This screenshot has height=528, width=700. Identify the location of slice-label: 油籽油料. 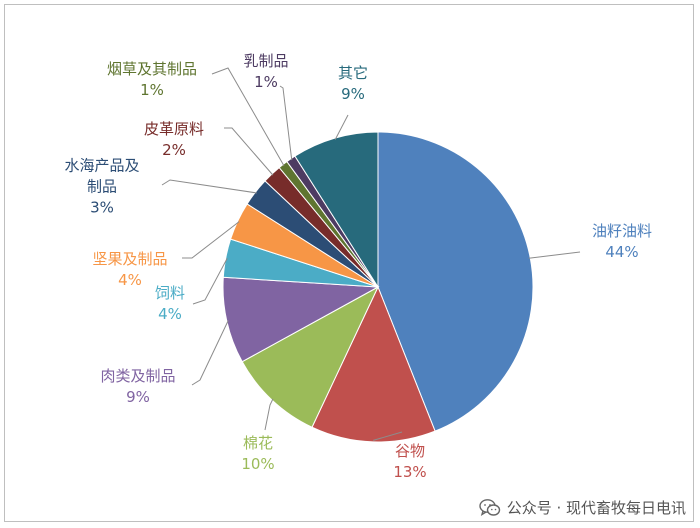
(622, 231).